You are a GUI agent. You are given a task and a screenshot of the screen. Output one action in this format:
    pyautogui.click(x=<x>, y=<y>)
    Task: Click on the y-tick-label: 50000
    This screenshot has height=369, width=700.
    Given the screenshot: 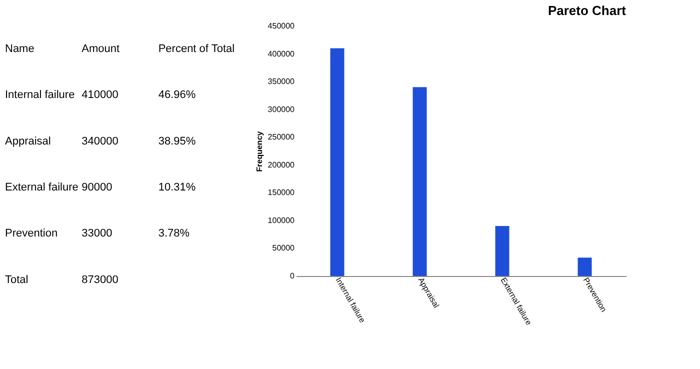 What is the action you would take?
    pyautogui.click(x=284, y=248)
    